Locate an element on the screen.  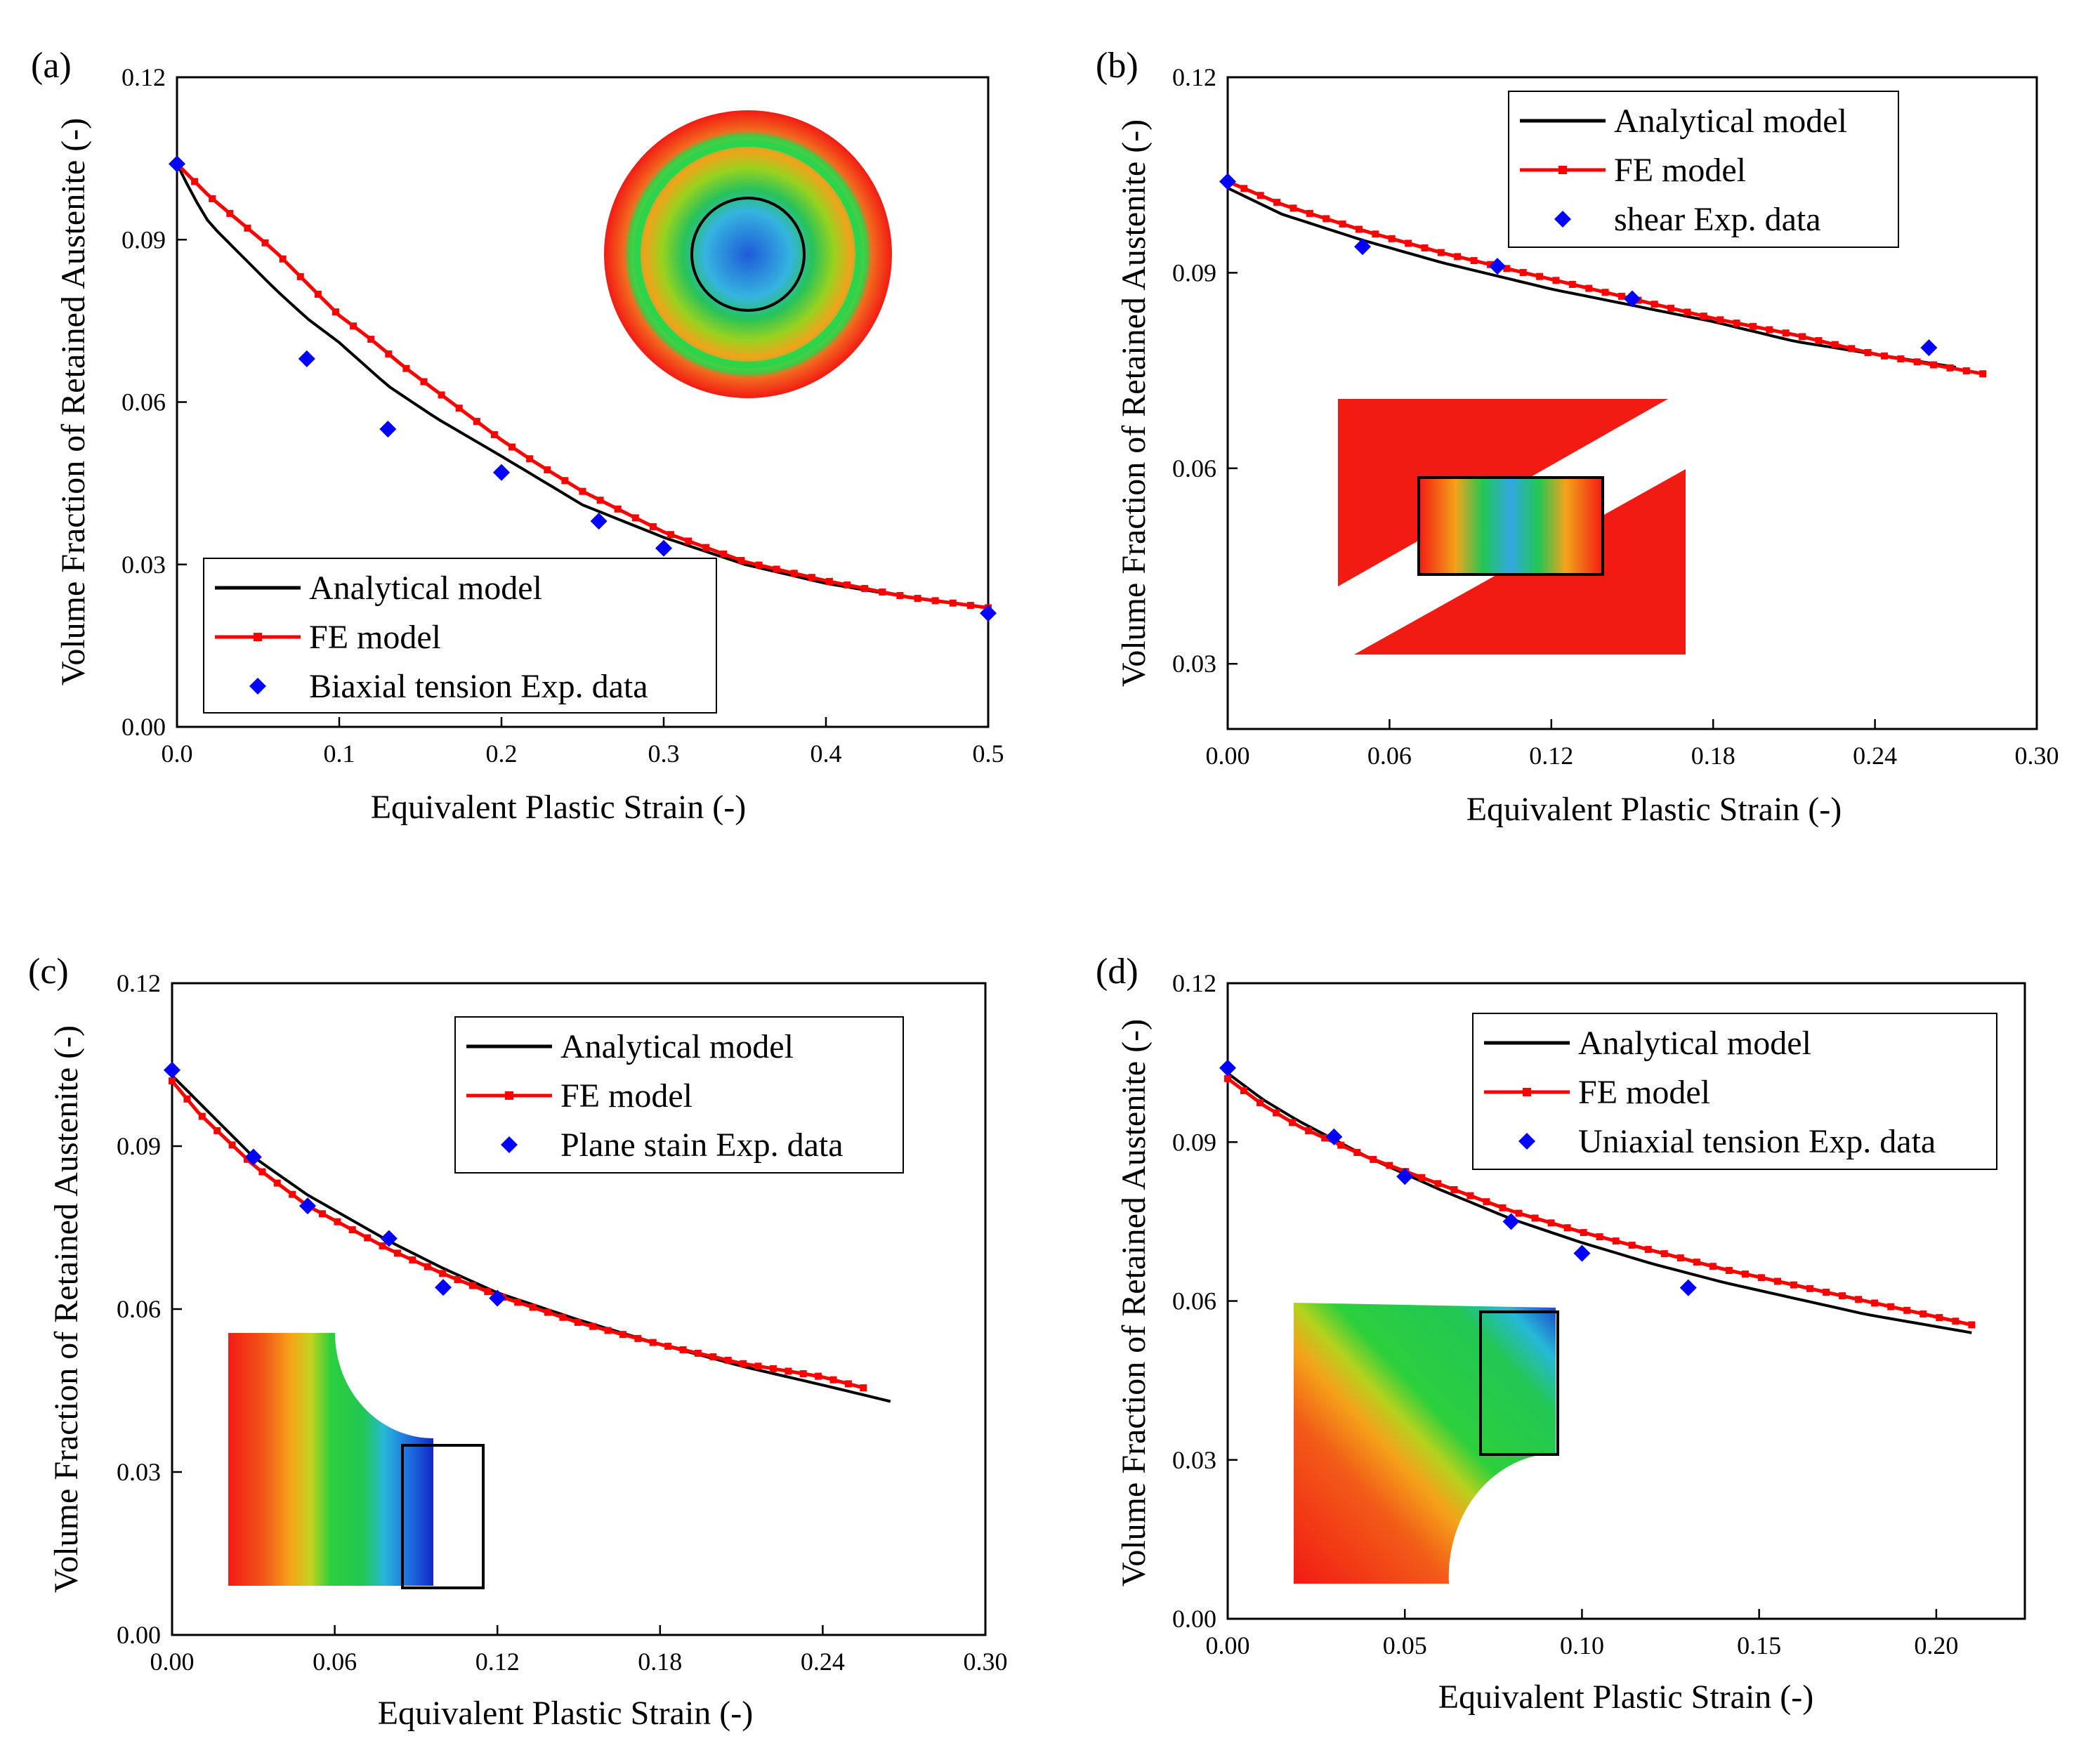
y-tick-label: 0.12 is located at coordinates (144, 77).